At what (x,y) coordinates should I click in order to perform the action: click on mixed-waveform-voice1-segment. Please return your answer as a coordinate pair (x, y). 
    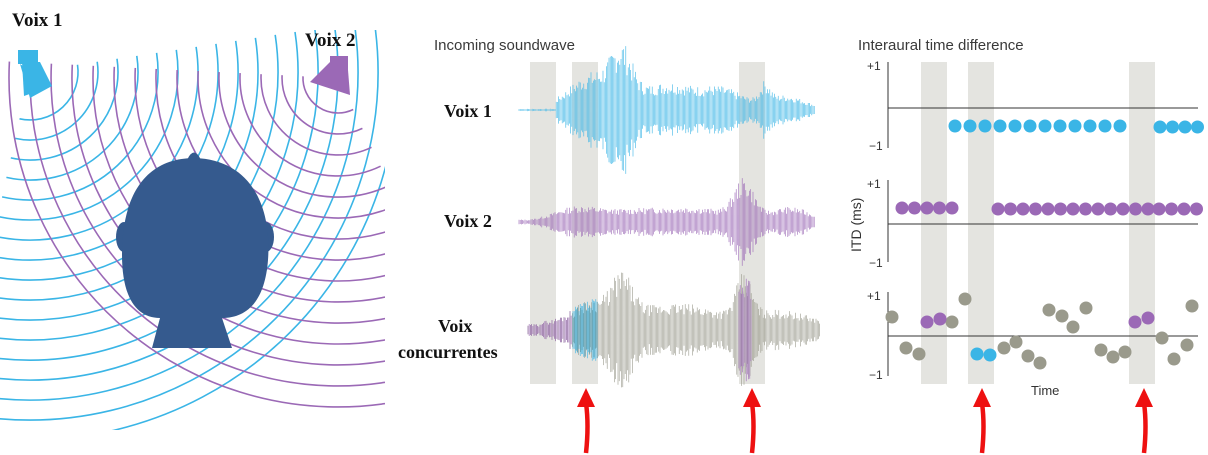
    Looking at the image, I should click on (585, 330).